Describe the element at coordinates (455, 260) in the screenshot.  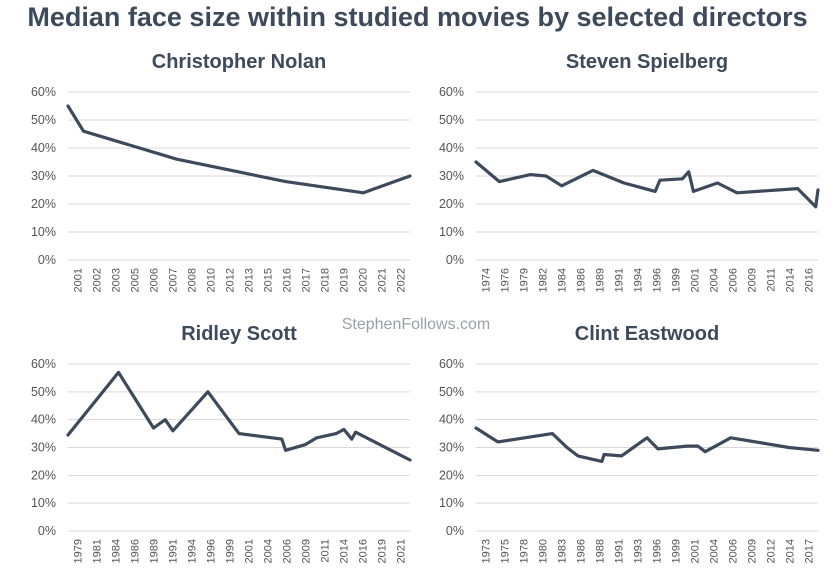
I see `chart-2-y-tick-label: 0%` at that location.